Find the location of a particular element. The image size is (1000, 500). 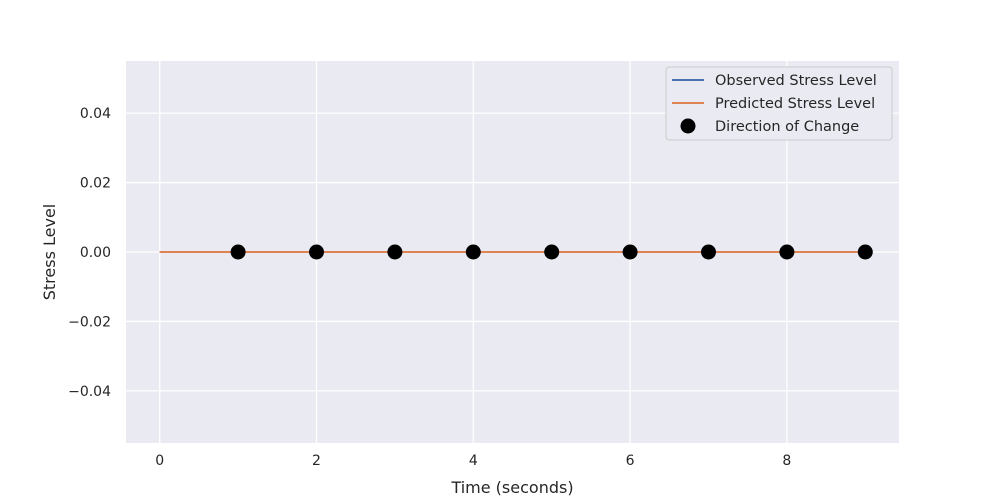

y-axis-ticks: −0.04 −0.02 0.00 0.02 0.04 is located at coordinates (89, 253).